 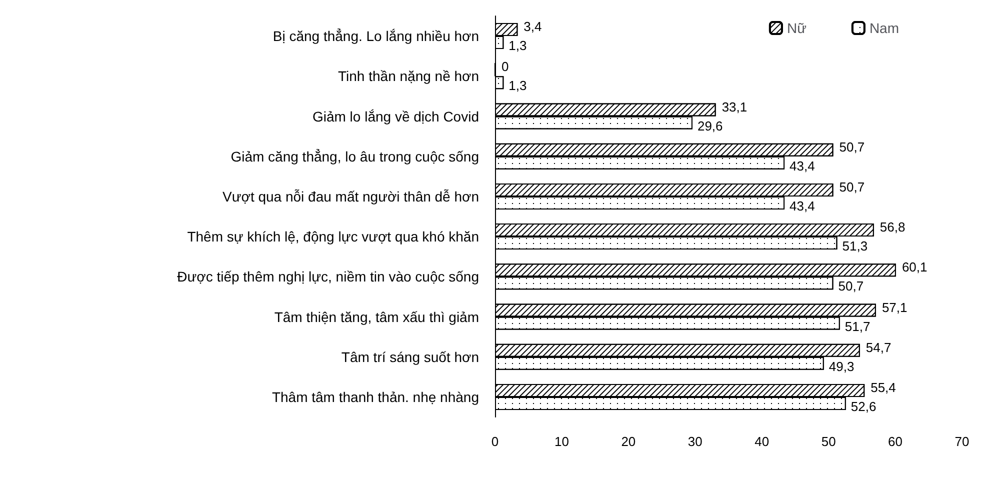 What do you see at coordinates (408, 76) in the screenshot?
I see `y-tick-label: Tinh thần nặng nề hơn` at bounding box center [408, 76].